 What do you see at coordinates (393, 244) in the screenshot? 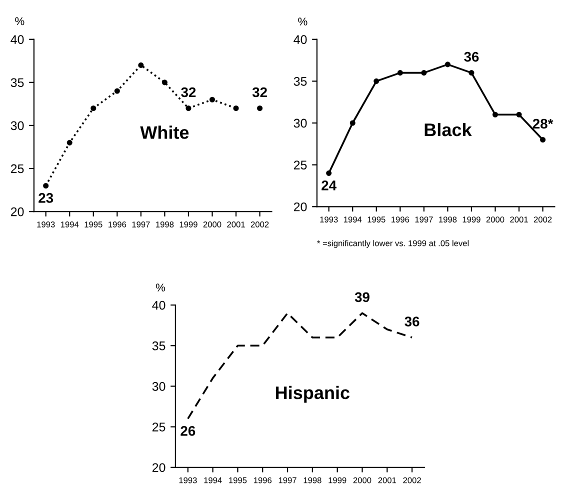
I see `text: * =significantly lower vs. 1999 at .05 level` at bounding box center [393, 244].